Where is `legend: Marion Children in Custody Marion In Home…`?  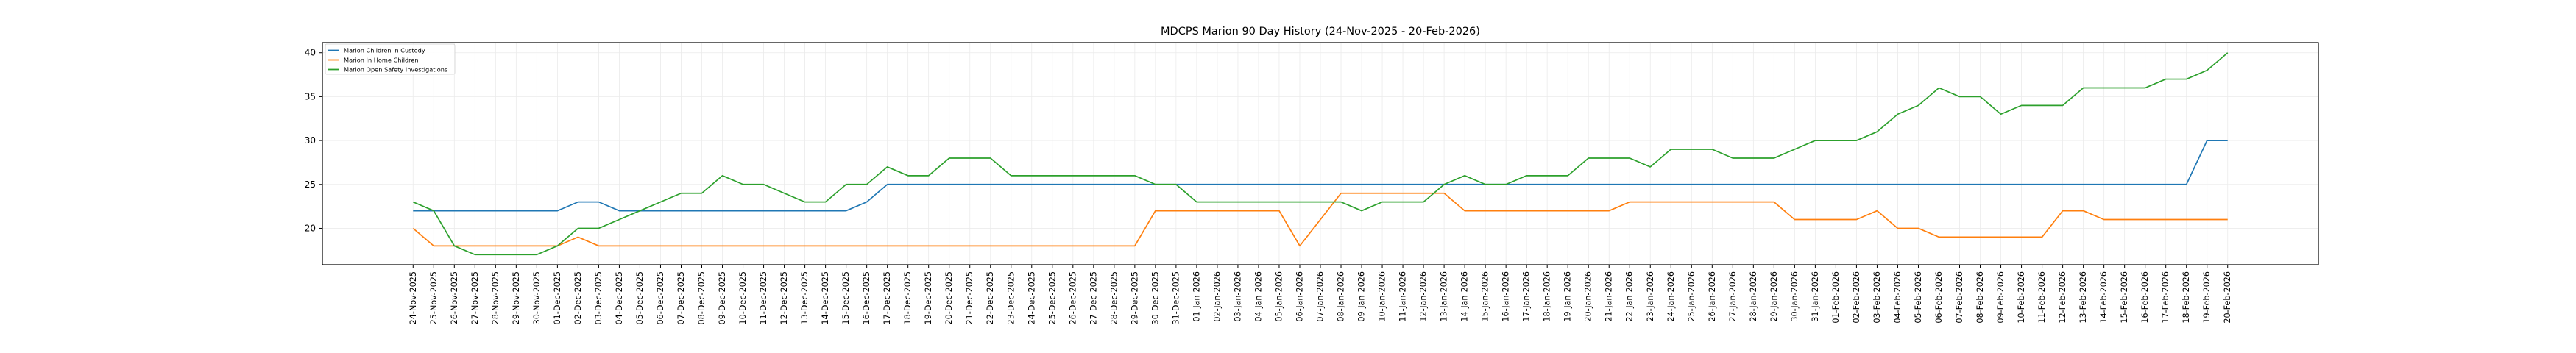 legend: Marion Children in Custody Marion In Home… is located at coordinates (390, 59).